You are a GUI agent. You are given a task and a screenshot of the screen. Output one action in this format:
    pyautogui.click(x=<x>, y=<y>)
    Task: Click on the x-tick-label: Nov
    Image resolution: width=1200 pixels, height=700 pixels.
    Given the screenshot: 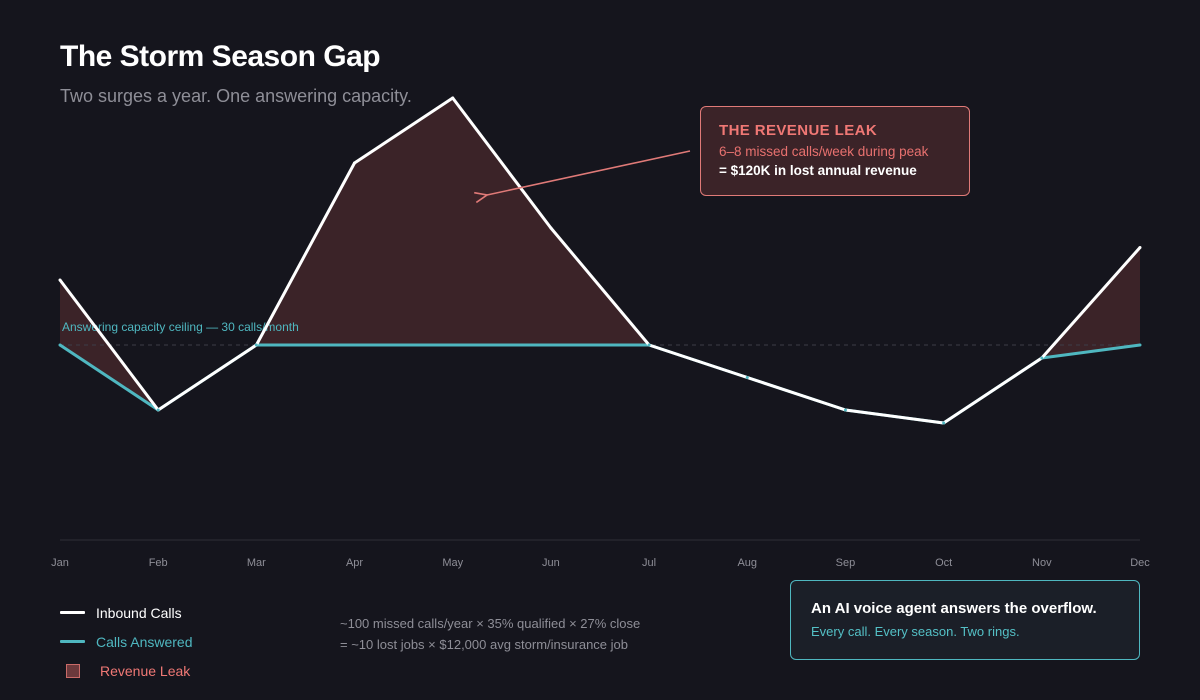 What is the action you would take?
    pyautogui.click(x=1042, y=563)
    